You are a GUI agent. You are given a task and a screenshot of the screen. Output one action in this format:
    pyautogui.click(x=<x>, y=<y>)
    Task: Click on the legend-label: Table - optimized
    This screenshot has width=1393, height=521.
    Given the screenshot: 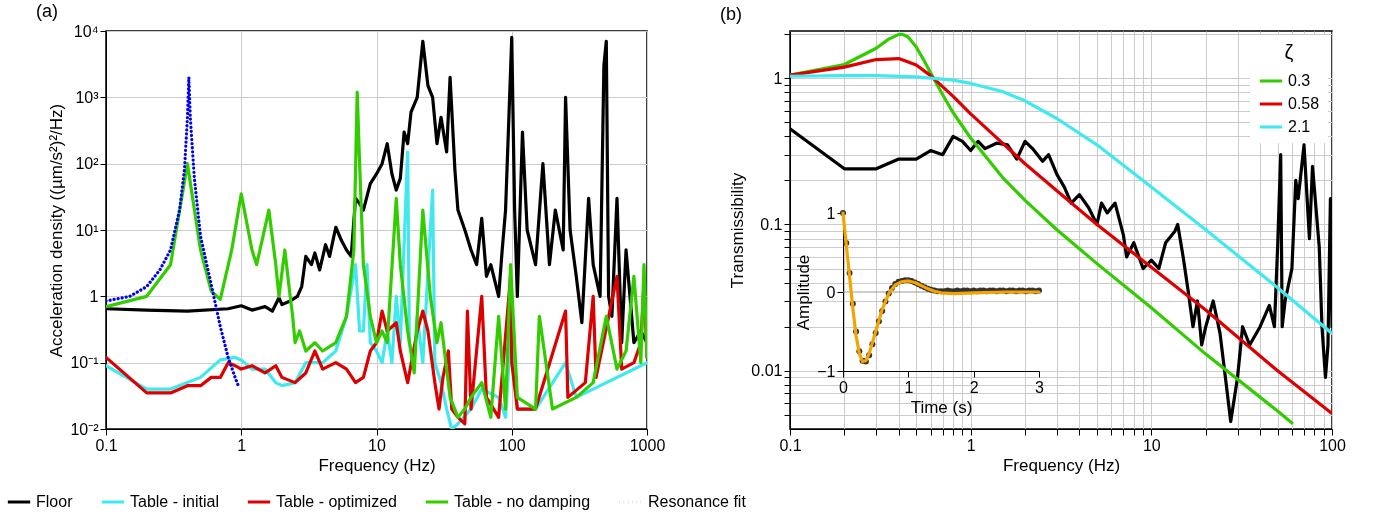 What is the action you would take?
    pyautogui.click(x=336, y=501)
    